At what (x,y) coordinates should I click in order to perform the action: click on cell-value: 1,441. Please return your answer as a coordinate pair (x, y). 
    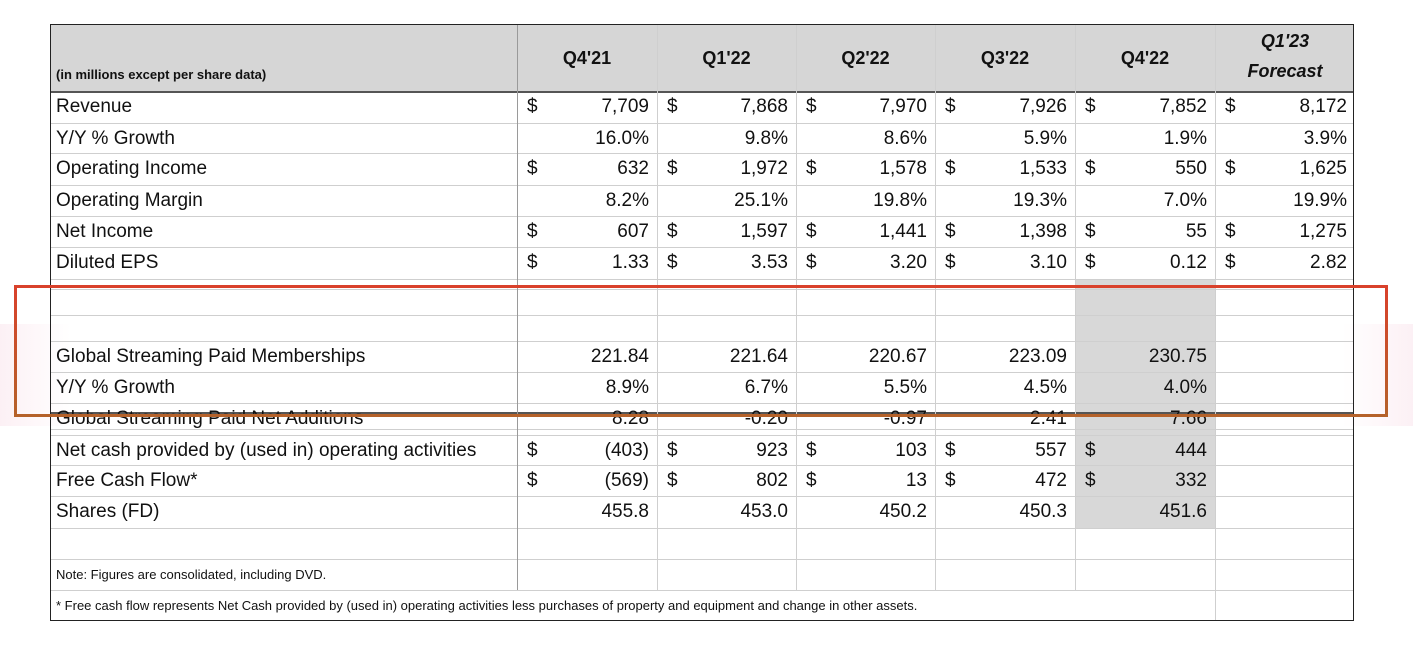
    Looking at the image, I should click on (903, 231).